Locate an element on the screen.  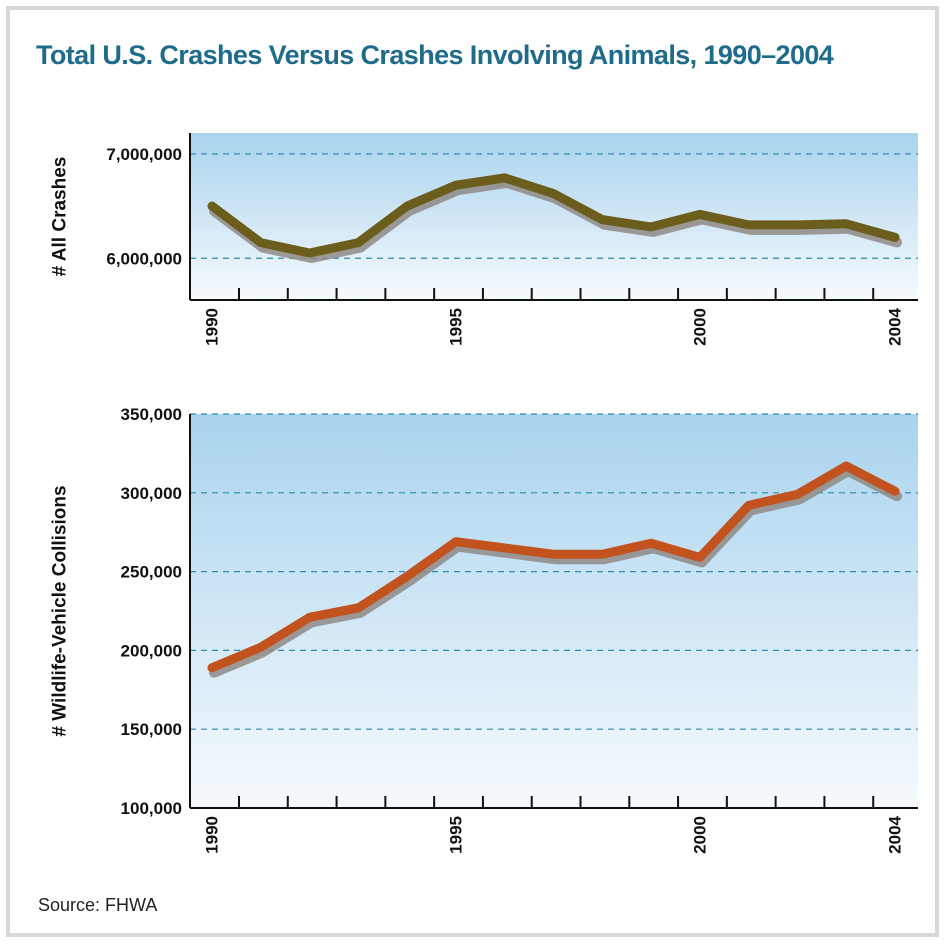
all-crashes-plot-area is located at coordinates (554, 216).